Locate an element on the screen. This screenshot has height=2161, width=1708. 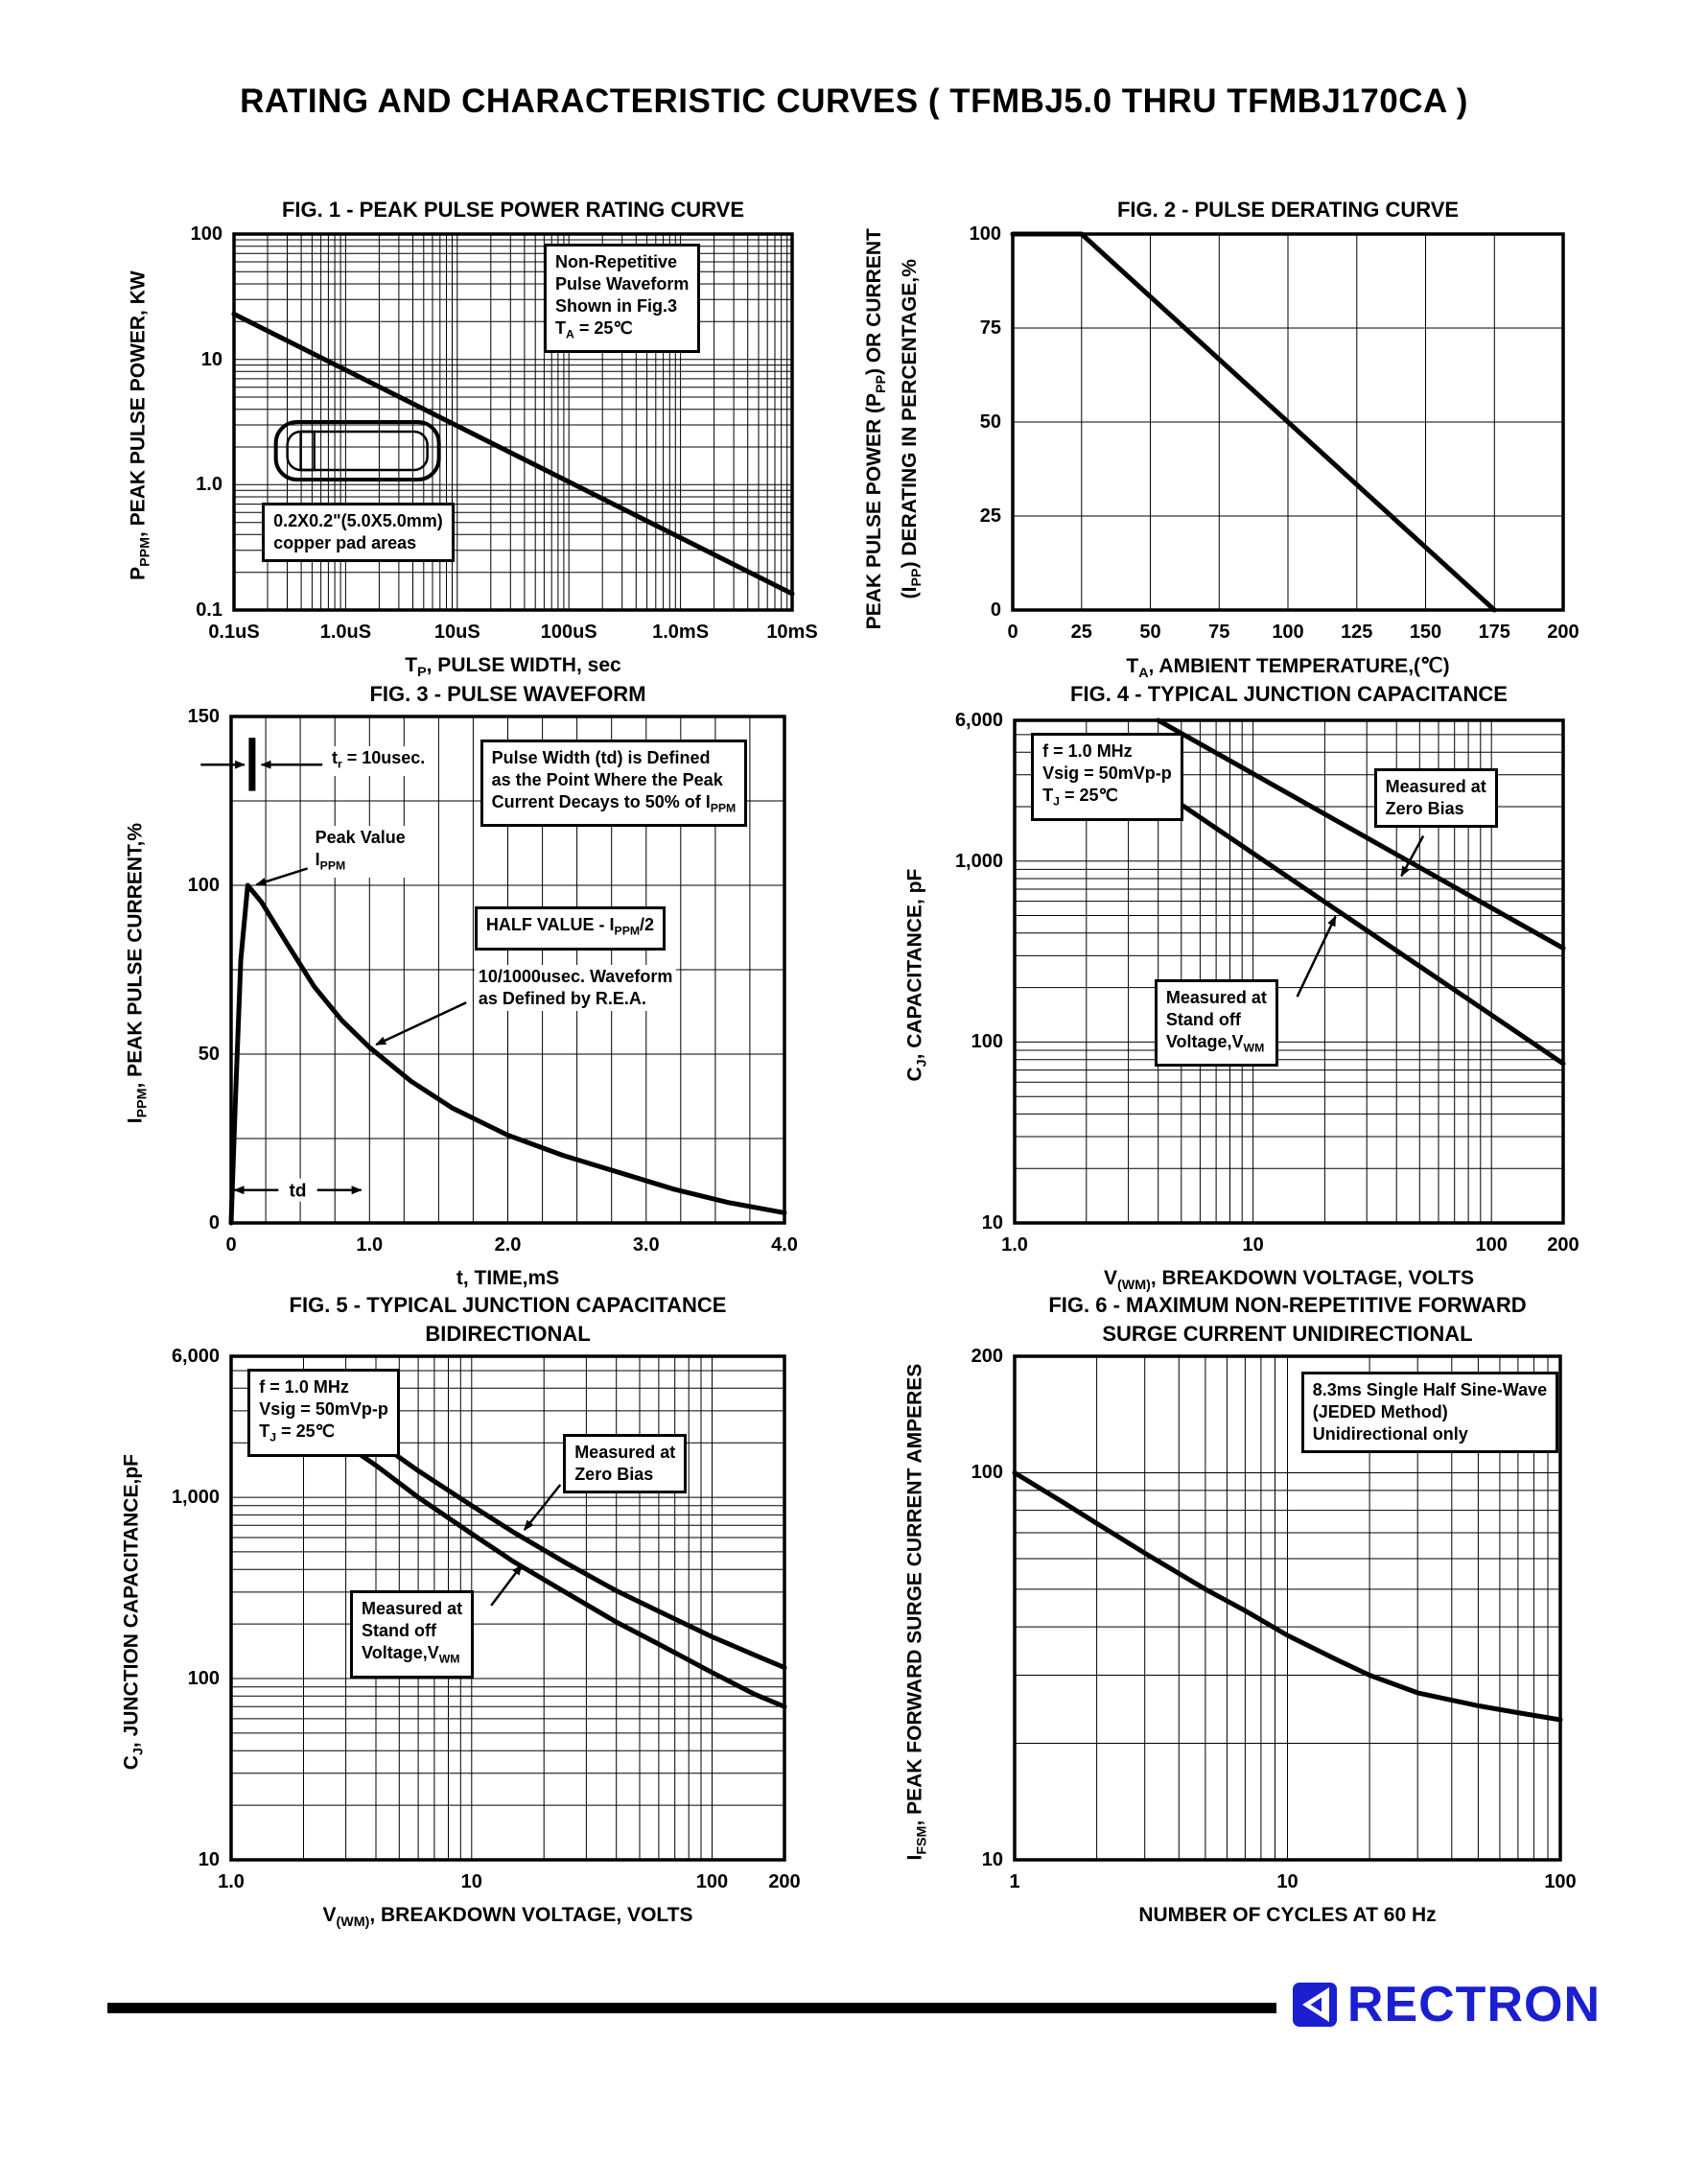
fig3-xtick: 3.0 is located at coordinates (646, 1245).